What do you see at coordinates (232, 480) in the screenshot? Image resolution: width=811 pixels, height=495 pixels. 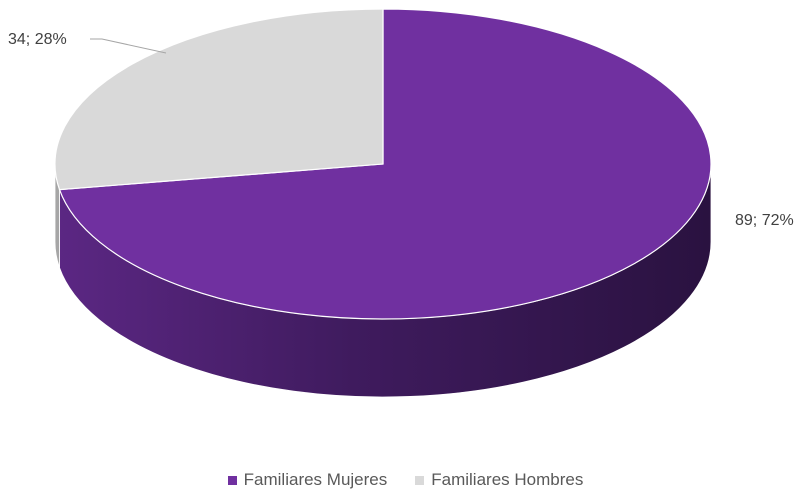 I see `legend-swatch-mujeres` at bounding box center [232, 480].